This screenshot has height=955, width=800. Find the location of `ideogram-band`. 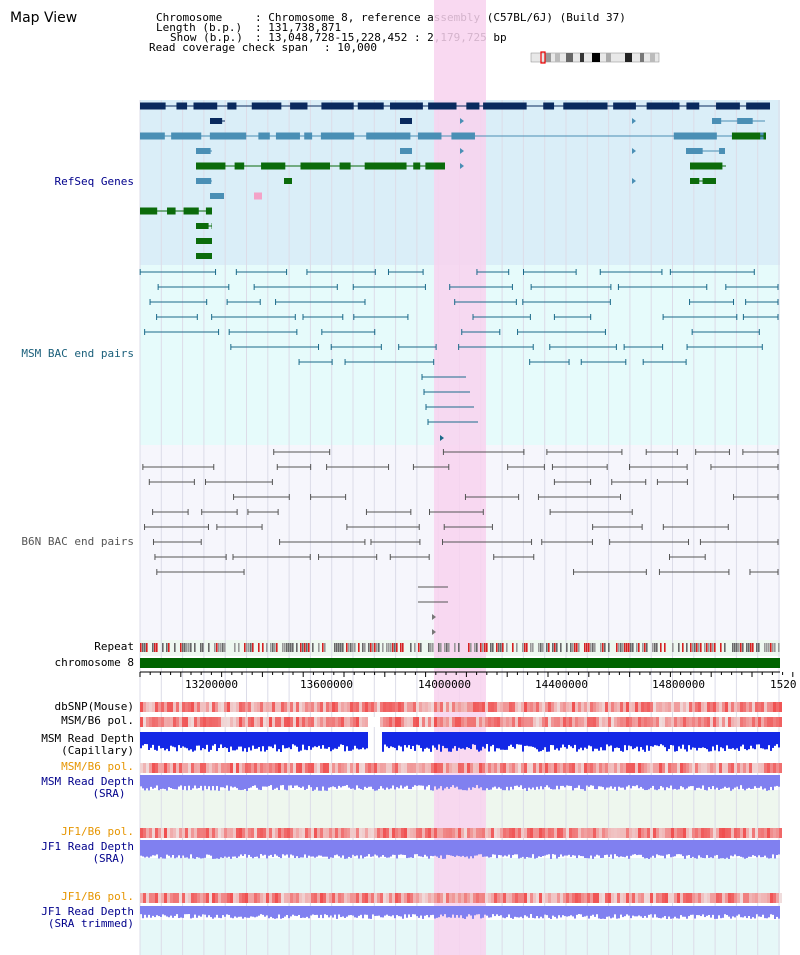

ideogram-band is located at coordinates (557, 57).